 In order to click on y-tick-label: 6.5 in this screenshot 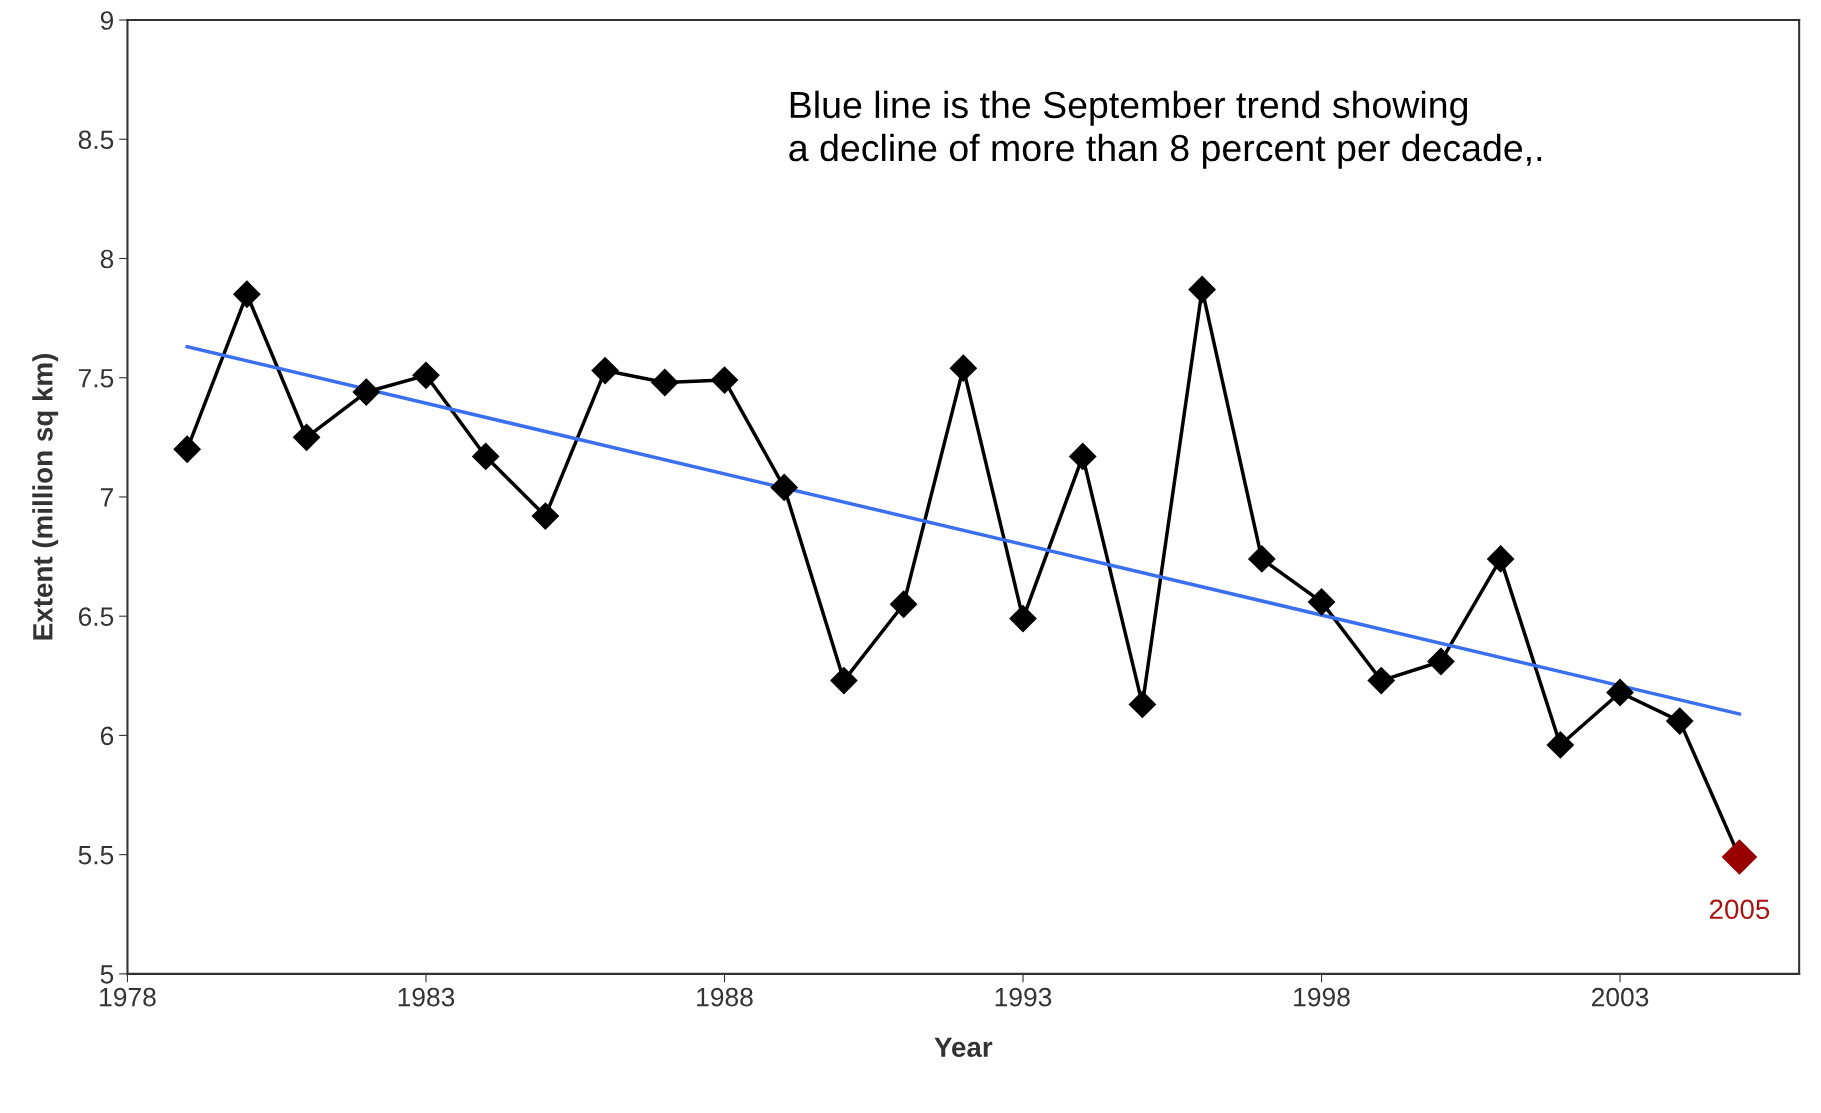, I will do `click(96, 617)`.